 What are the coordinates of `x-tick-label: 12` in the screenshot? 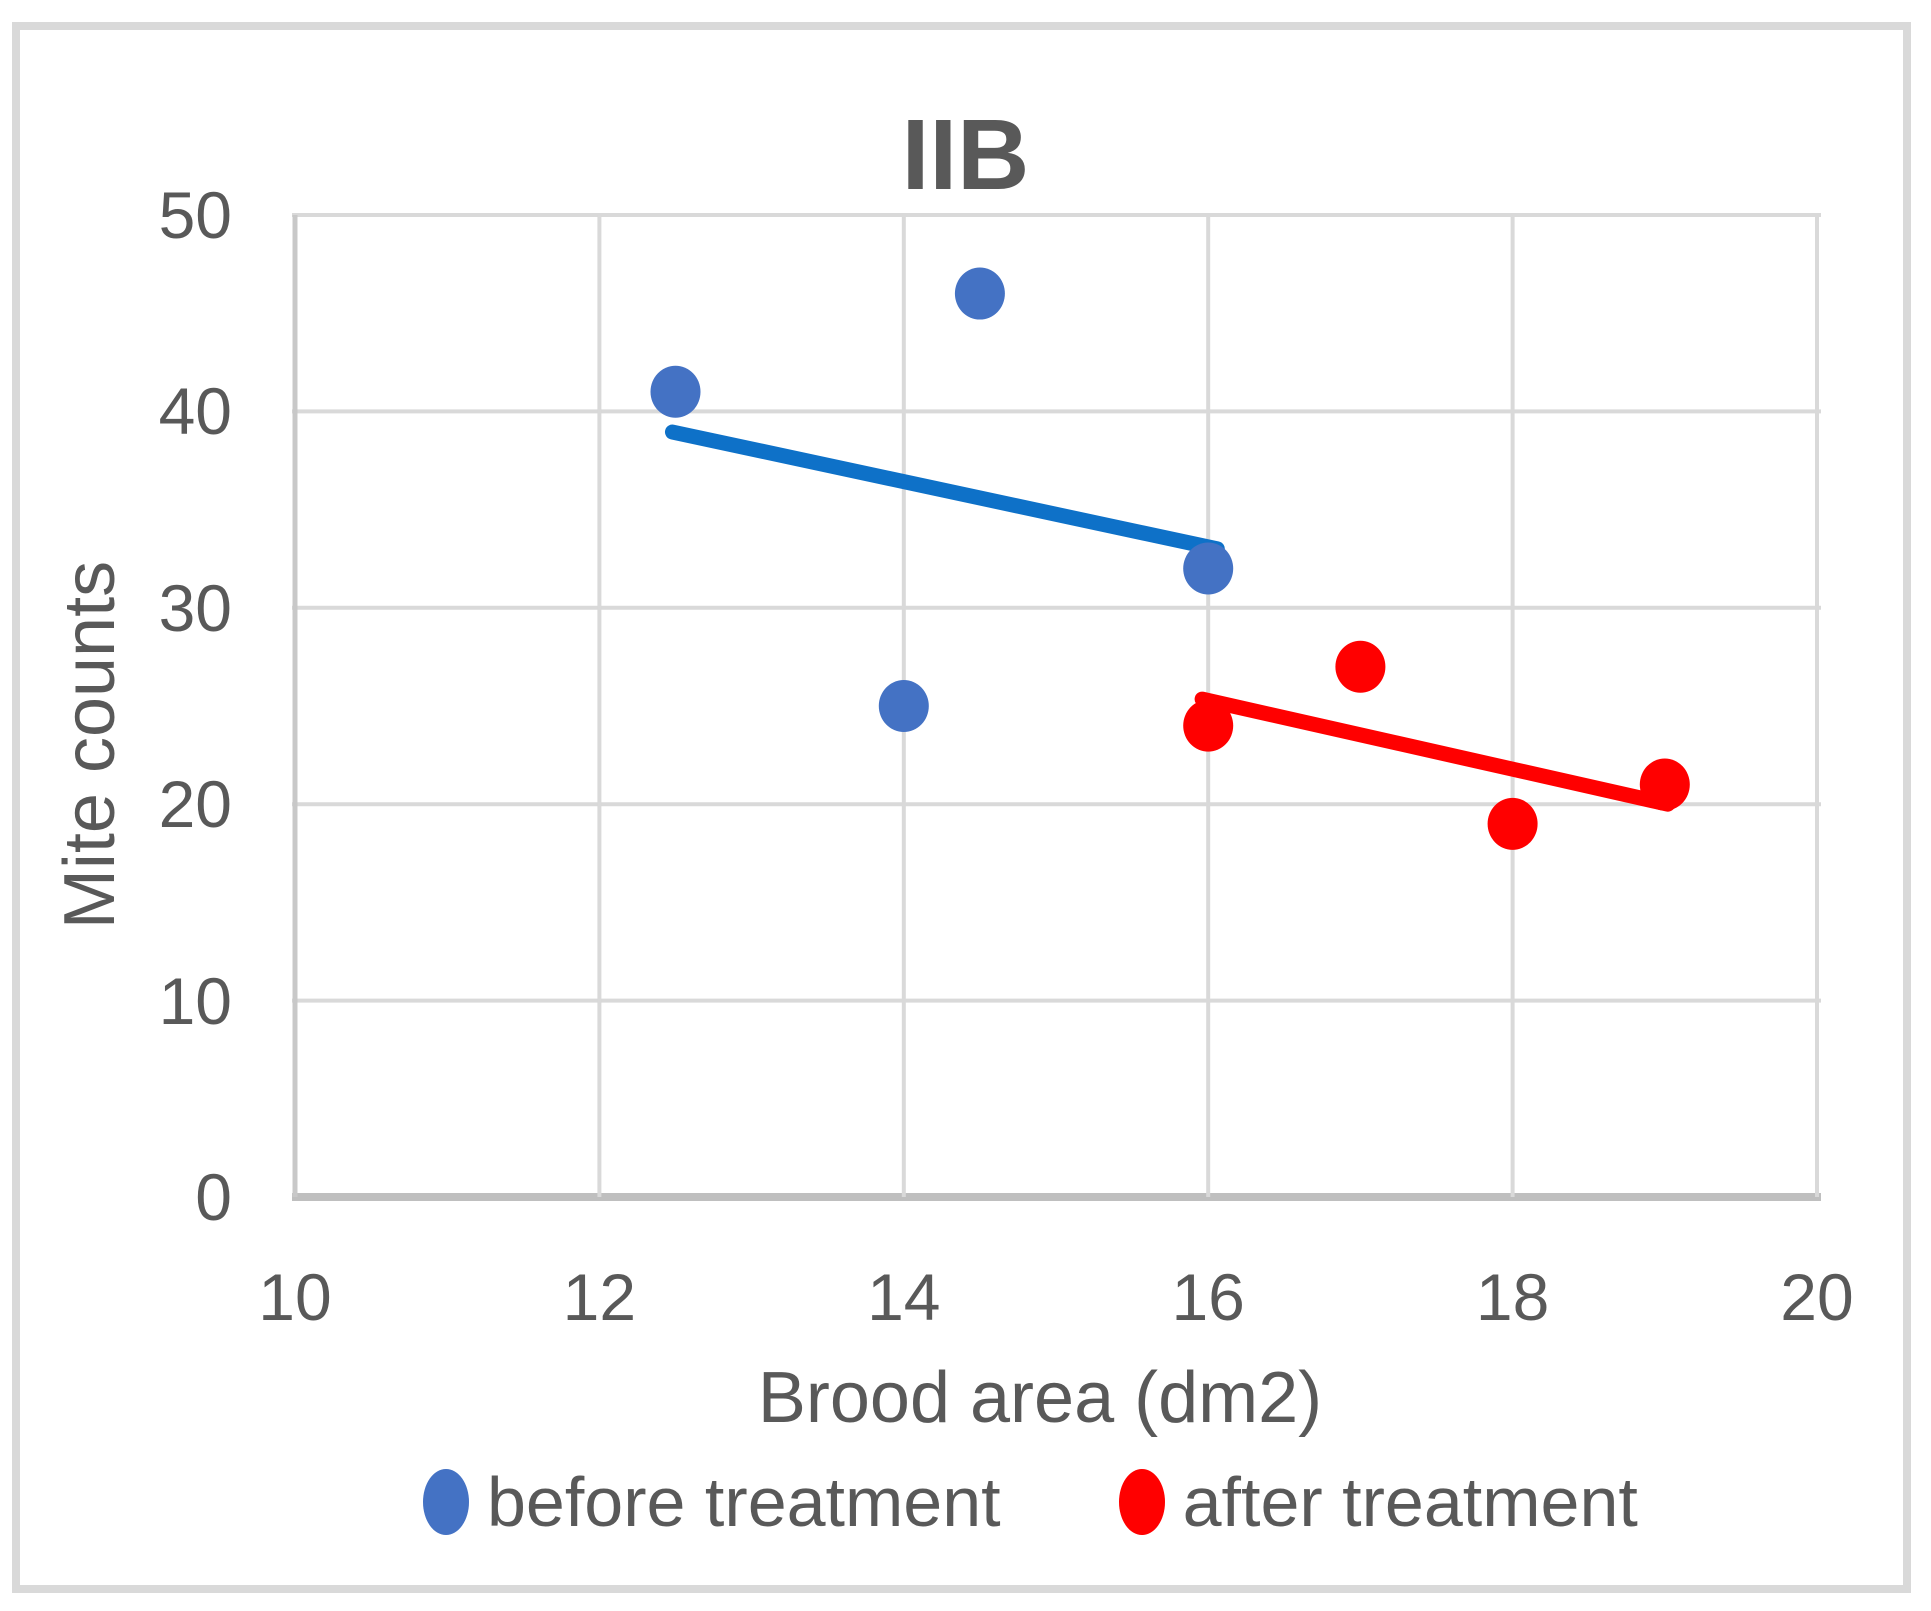 It's located at (599, 1297).